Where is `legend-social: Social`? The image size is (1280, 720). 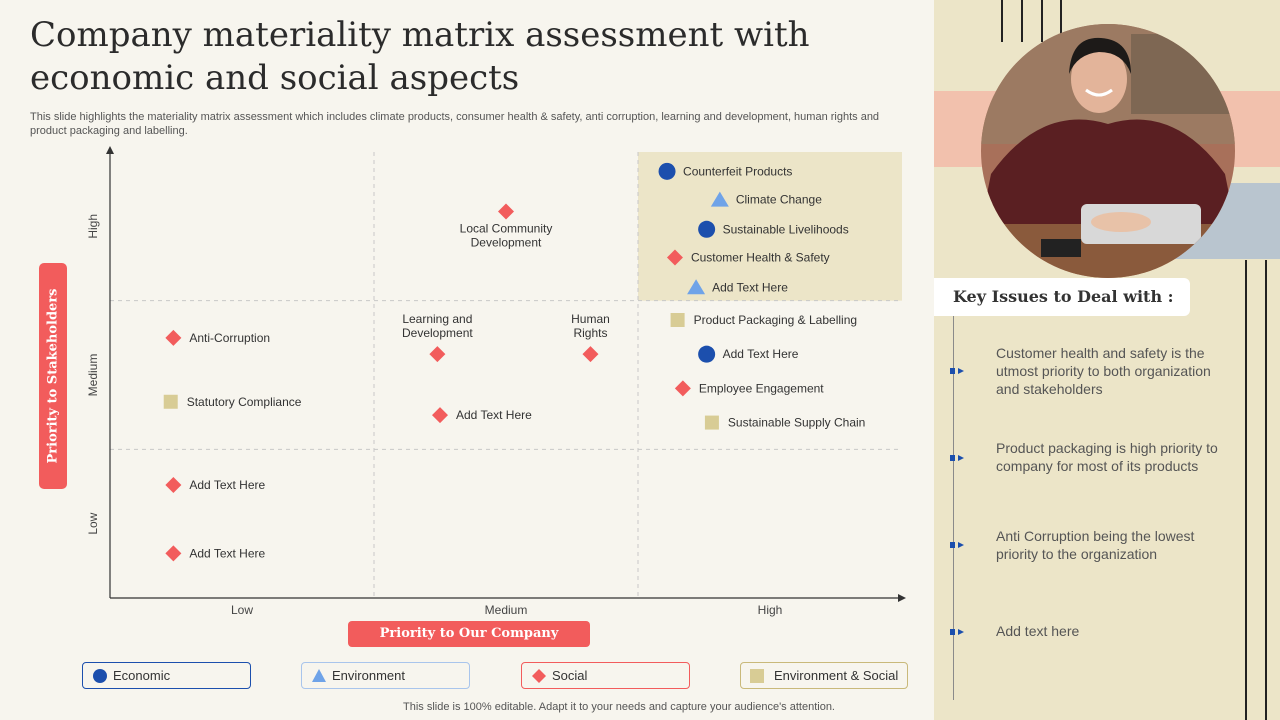 legend-social: Social is located at coordinates (605, 675).